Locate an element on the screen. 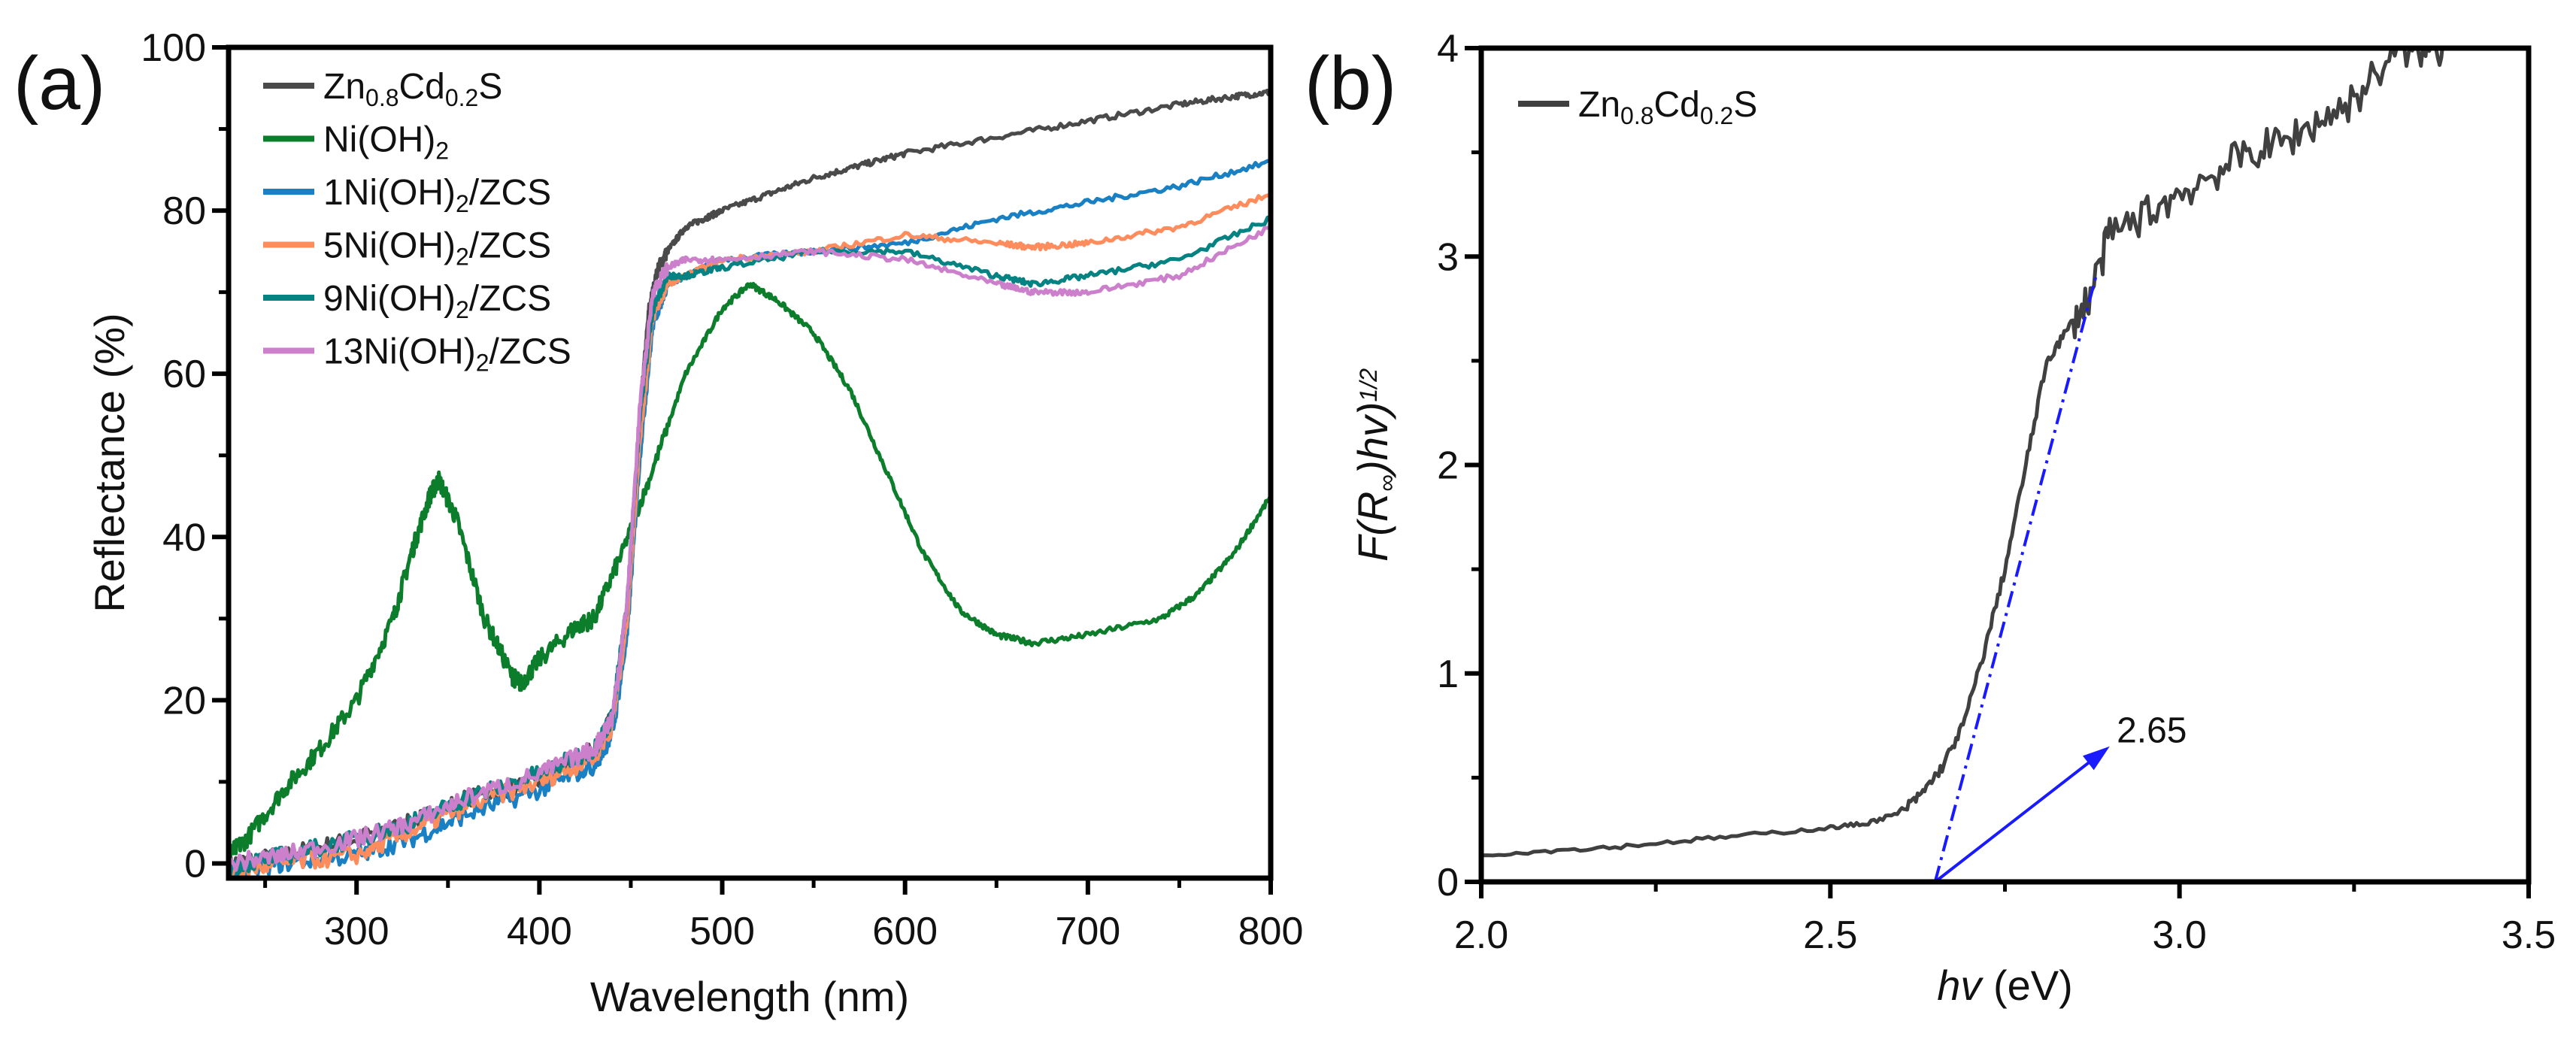 This screenshot has width=2576, height=1042. legend-label: 5Ni(OH)2/ZCS is located at coordinates (437, 249).